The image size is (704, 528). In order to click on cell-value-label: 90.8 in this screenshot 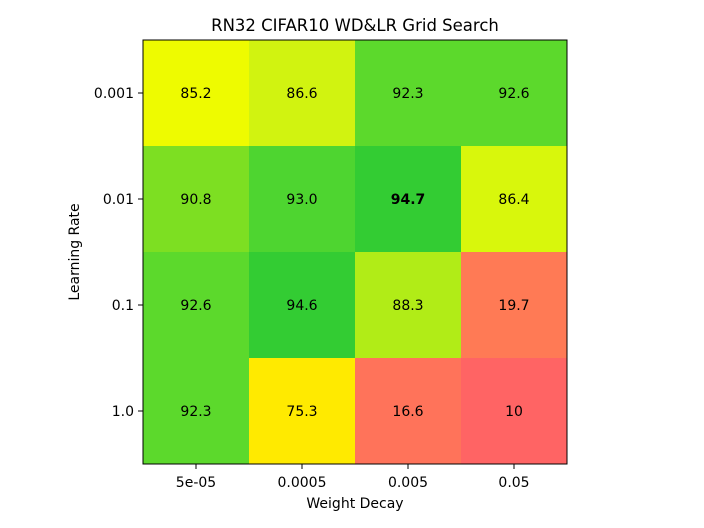, I will do `click(195, 200)`.